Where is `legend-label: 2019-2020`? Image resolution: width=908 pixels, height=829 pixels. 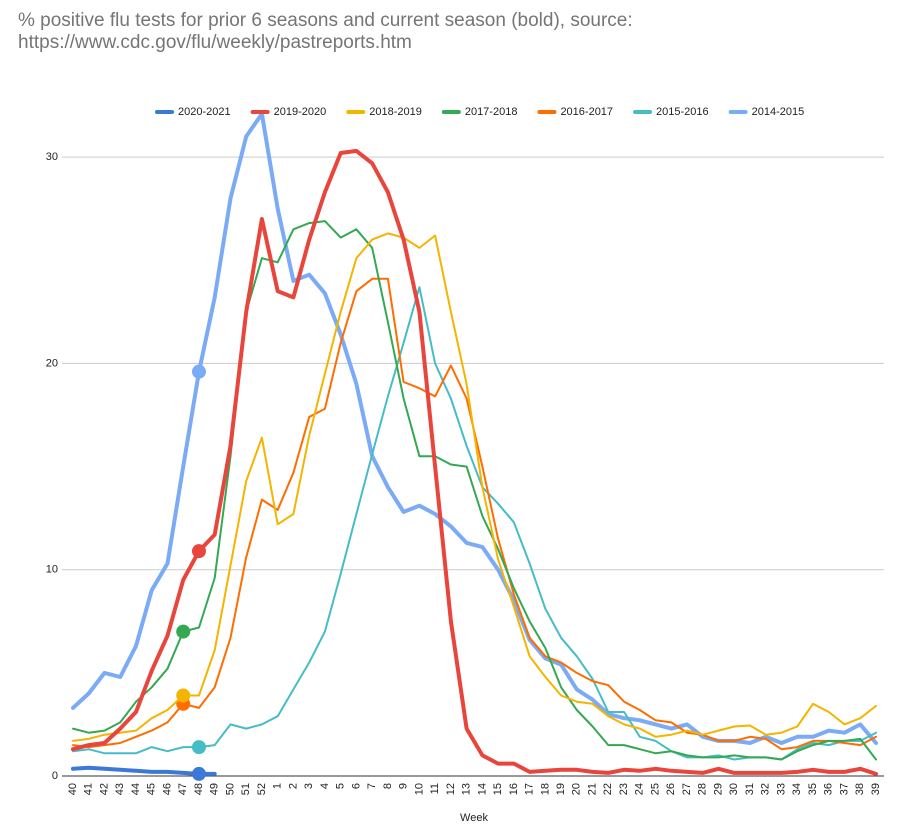
legend-label: 2019-2020 is located at coordinates (300, 112).